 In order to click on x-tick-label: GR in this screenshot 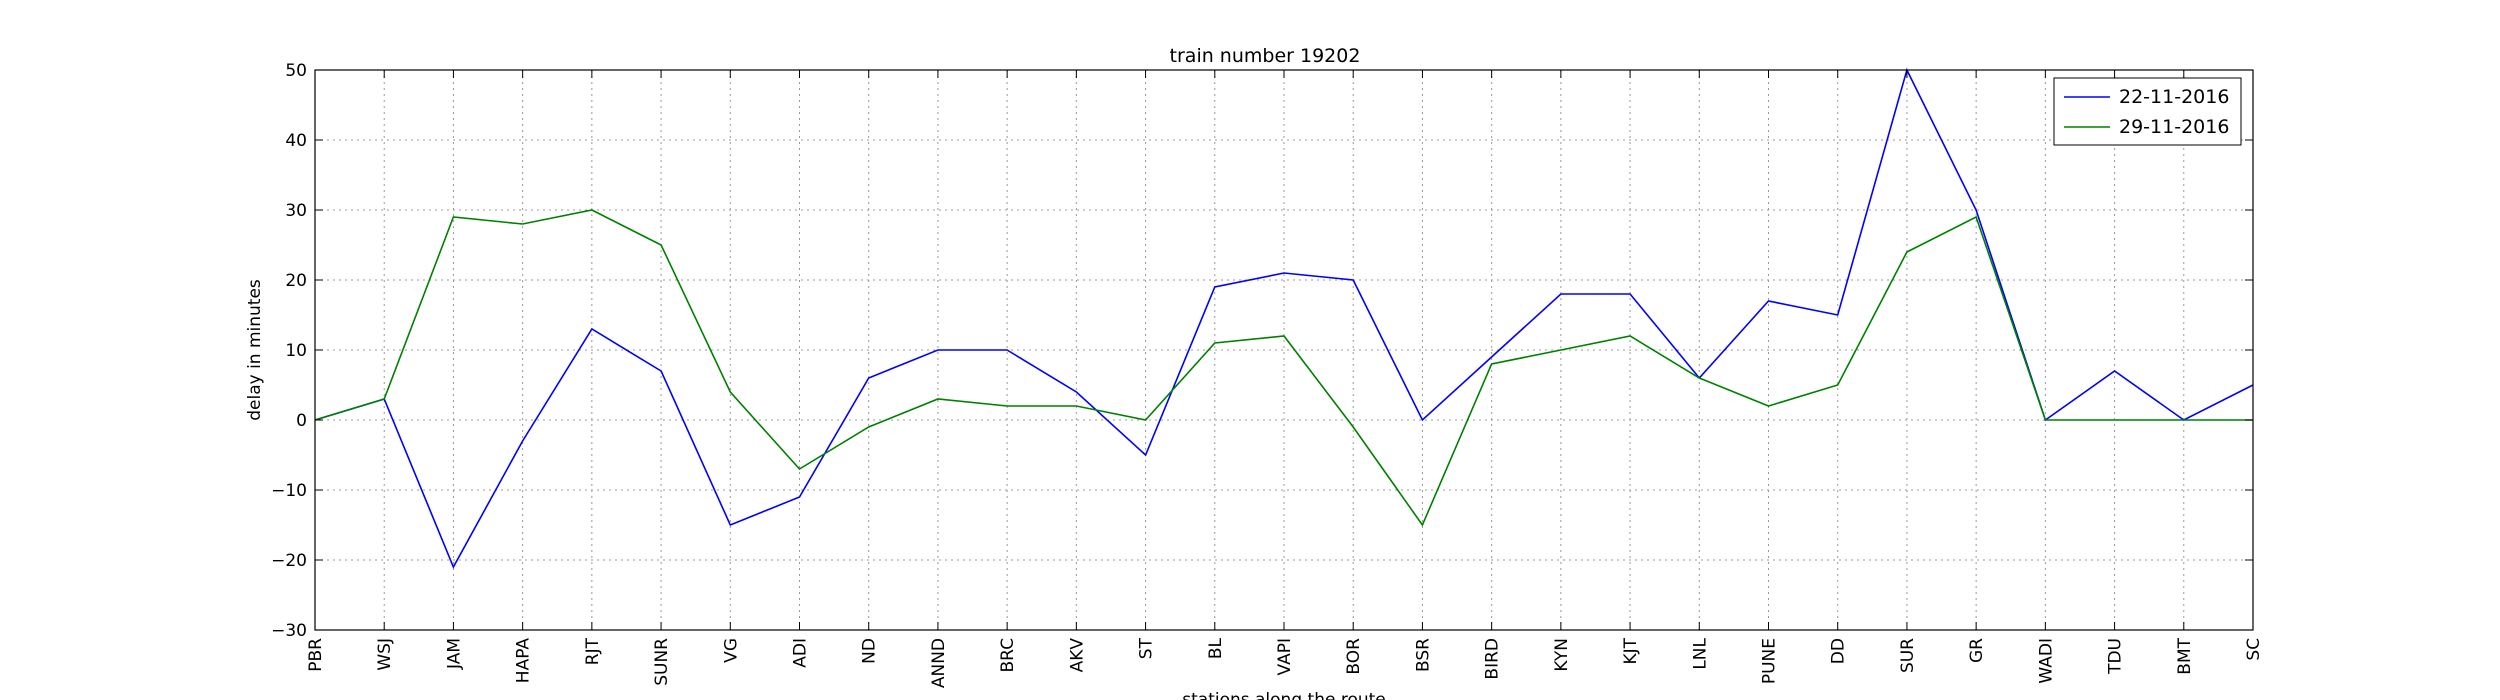, I will do `click(1977, 650)`.